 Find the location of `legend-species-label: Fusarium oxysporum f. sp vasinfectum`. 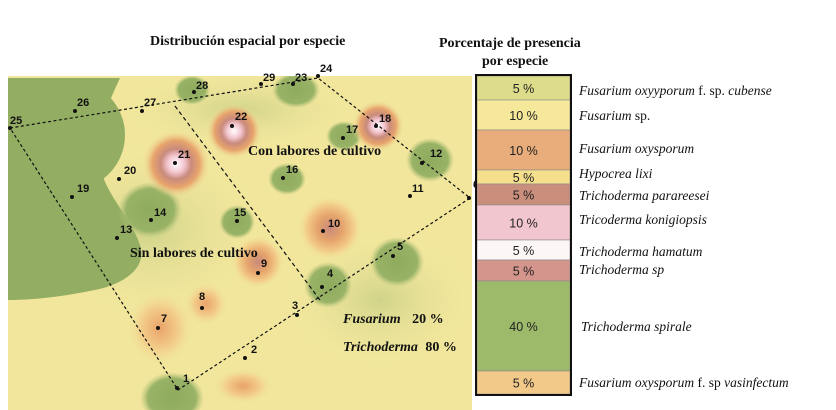

legend-species-label: Fusarium oxysporum f. sp vasinfectum is located at coordinates (684, 383).